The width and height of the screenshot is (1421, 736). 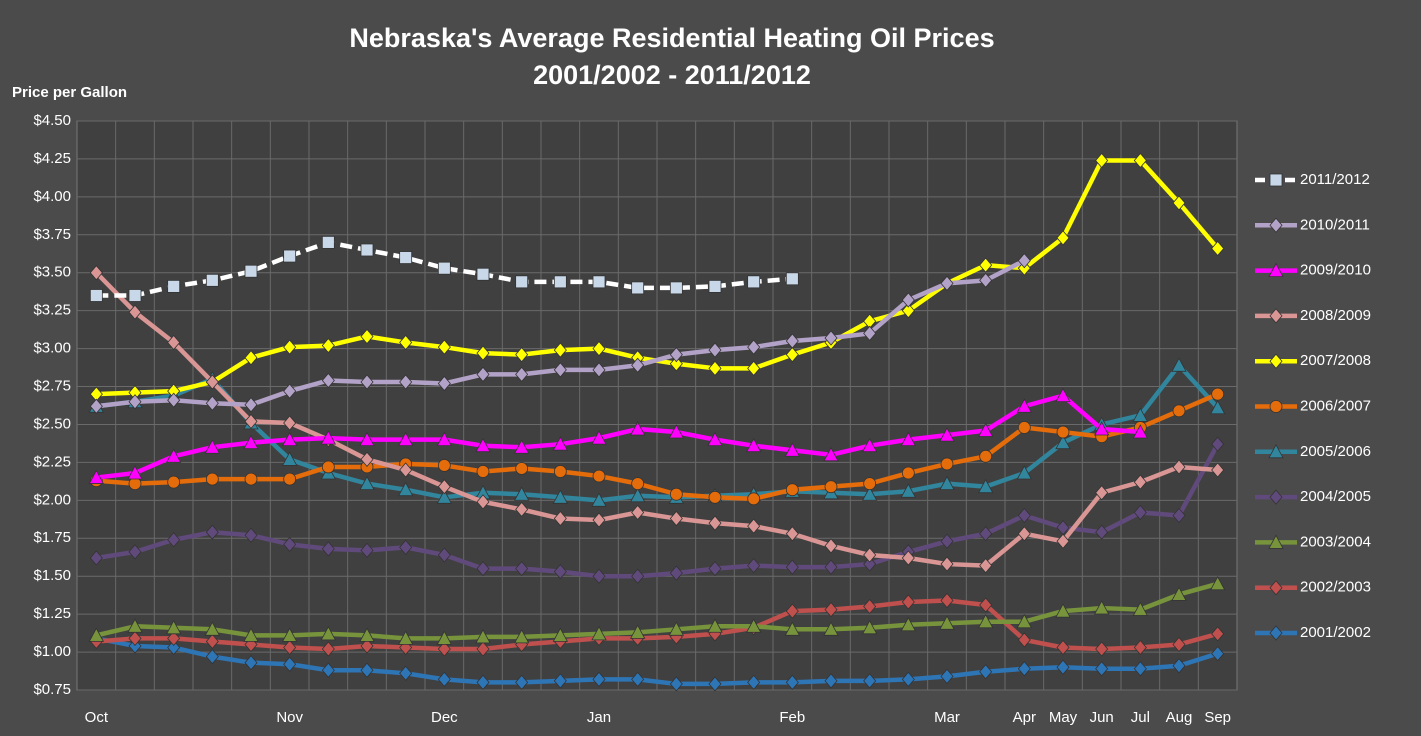 What do you see at coordinates (1024, 717) in the screenshot?
I see `x-tick-label: Apr` at bounding box center [1024, 717].